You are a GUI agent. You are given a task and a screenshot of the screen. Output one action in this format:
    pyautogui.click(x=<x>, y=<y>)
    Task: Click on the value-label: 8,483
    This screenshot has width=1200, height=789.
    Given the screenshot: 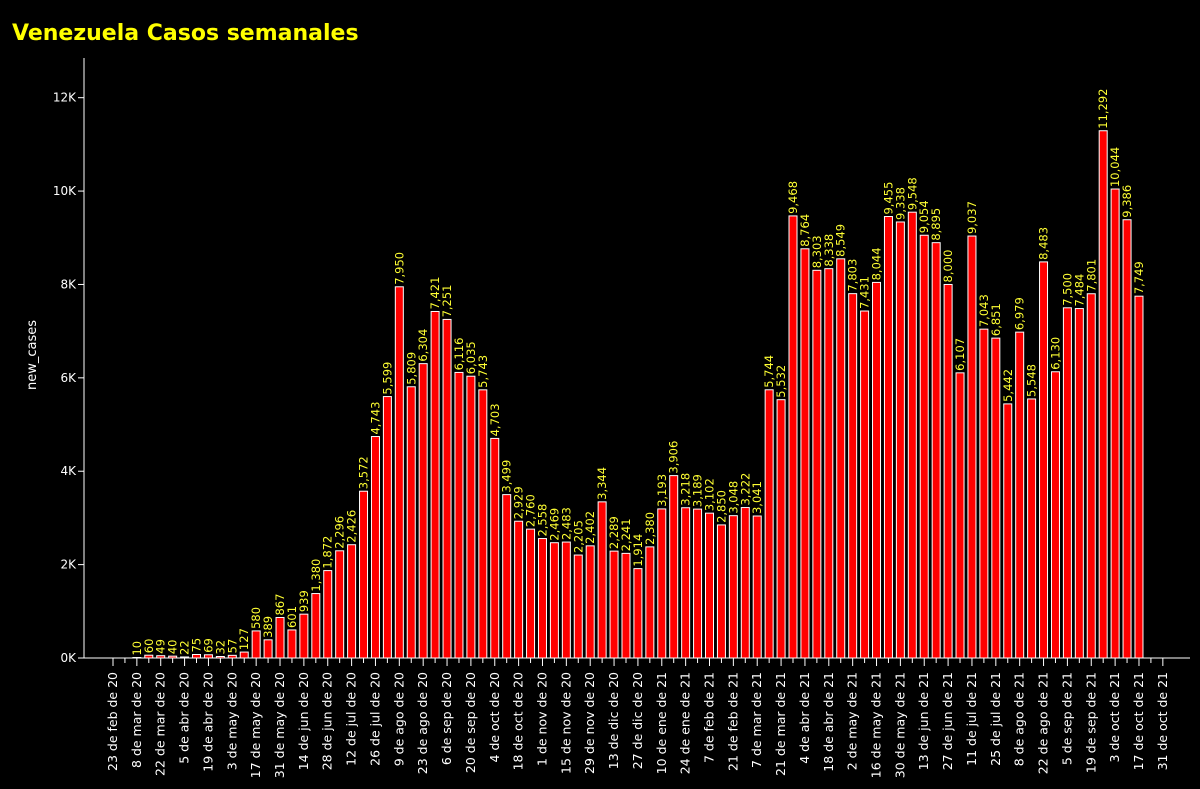 What is the action you would take?
    pyautogui.click(x=1044, y=243)
    